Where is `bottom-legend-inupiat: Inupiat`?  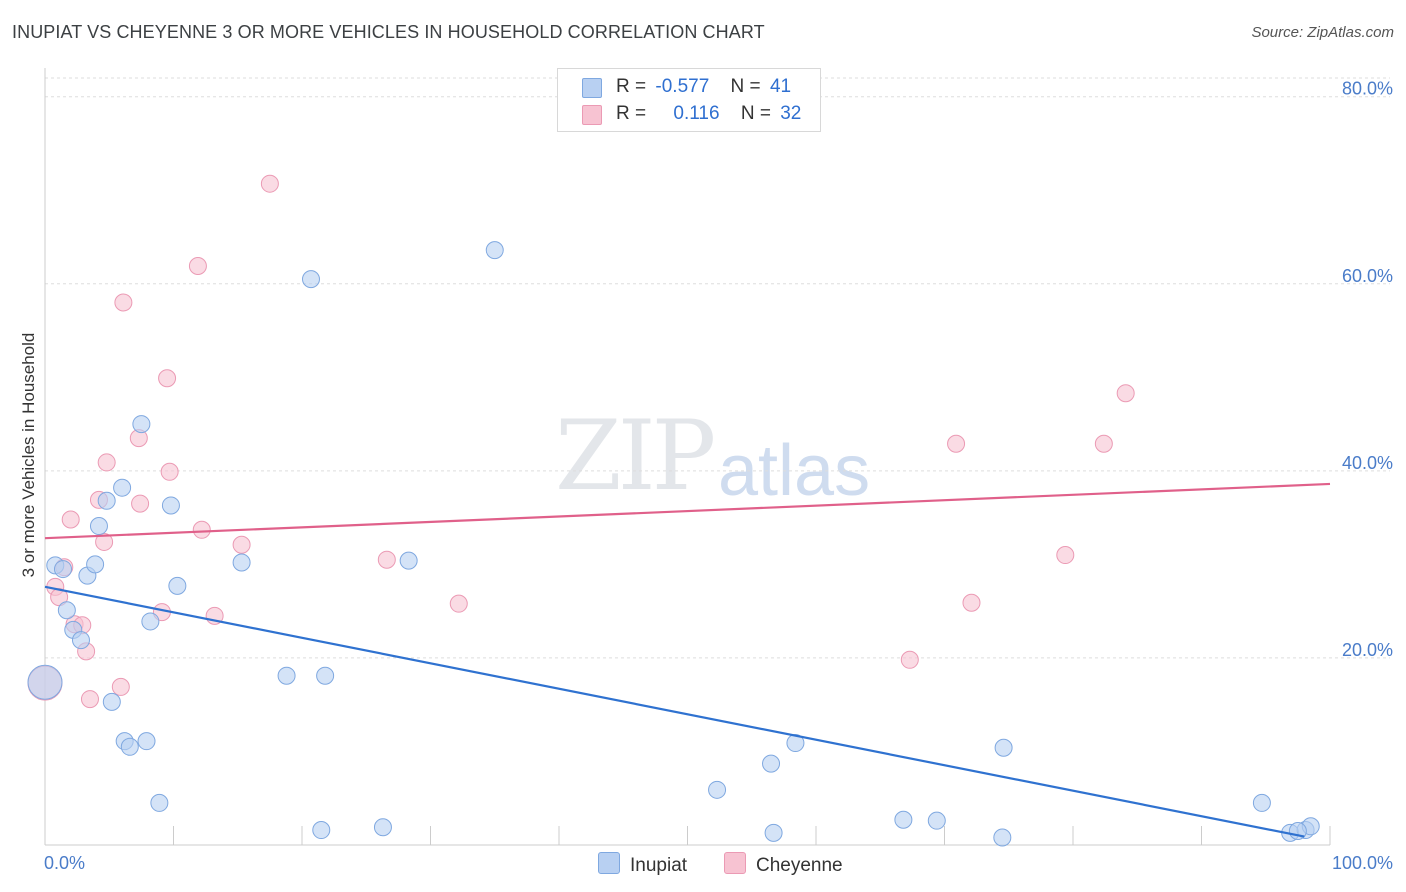
bottom-legend-inupiat: Inupiat is located at coordinates (642, 864).